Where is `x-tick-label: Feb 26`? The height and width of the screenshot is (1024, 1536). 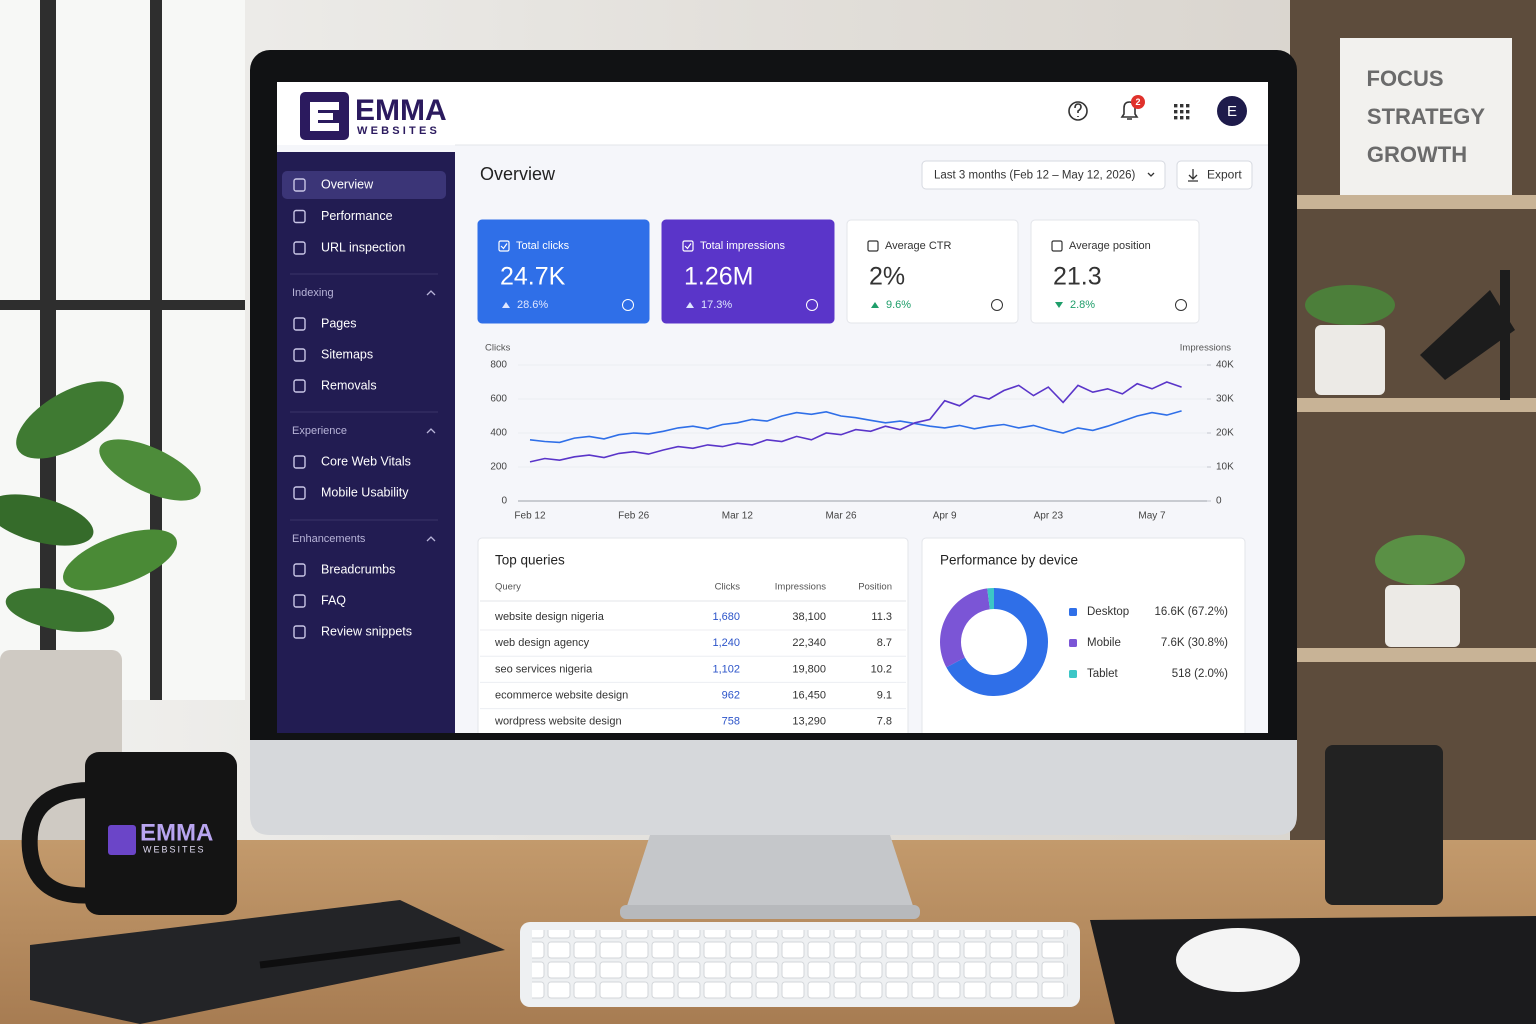 x-tick-label: Feb 26 is located at coordinates (634, 516).